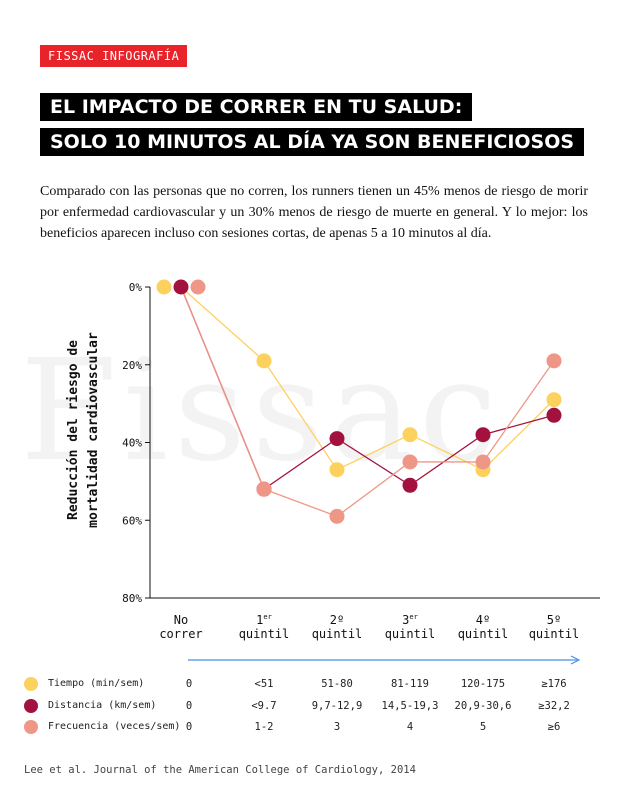 The image size is (629, 787). I want to click on legend-value: 1-2, so click(264, 727).